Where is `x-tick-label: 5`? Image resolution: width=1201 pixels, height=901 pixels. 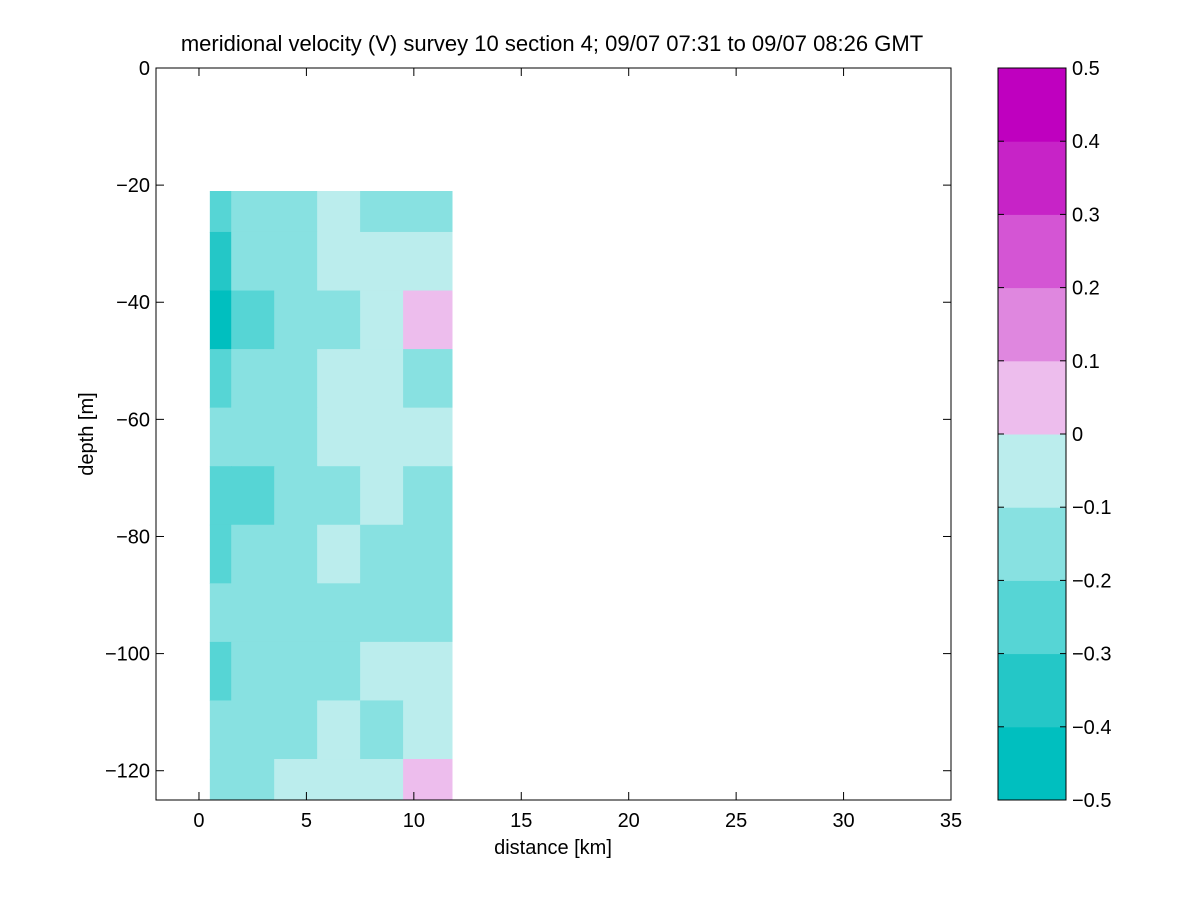
x-tick-label: 5 is located at coordinates (306, 821).